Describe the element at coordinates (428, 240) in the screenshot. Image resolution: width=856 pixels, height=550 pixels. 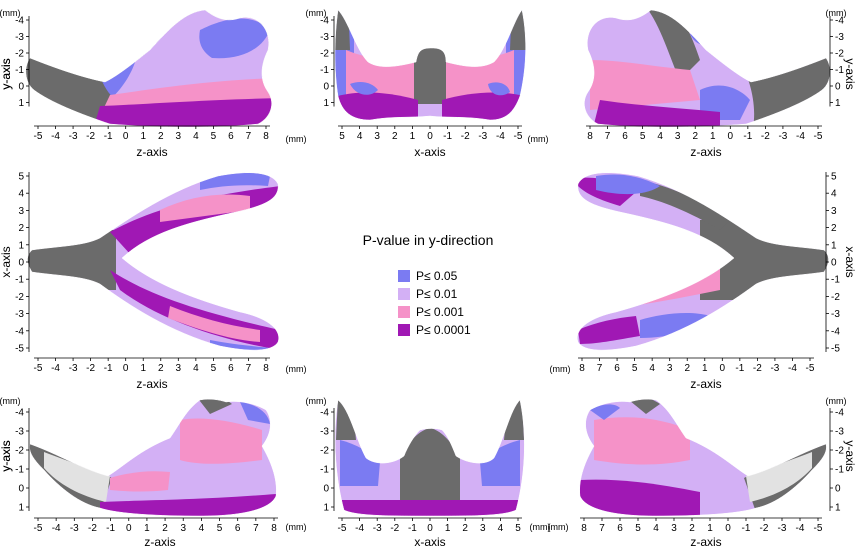
I see `figure-title: P-value in y-direction` at that location.